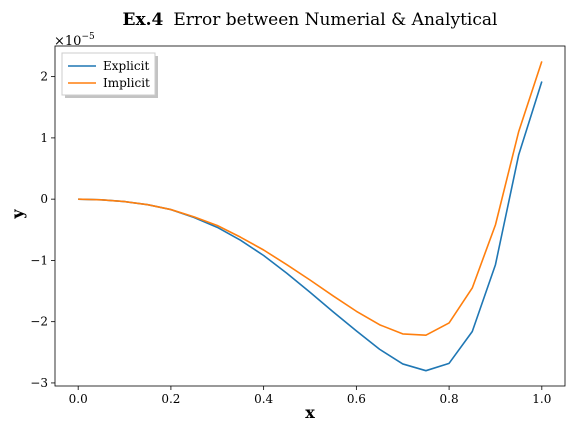  What do you see at coordinates (143, 20) in the screenshot?
I see `chart-title-bold: Ex.4` at bounding box center [143, 20].